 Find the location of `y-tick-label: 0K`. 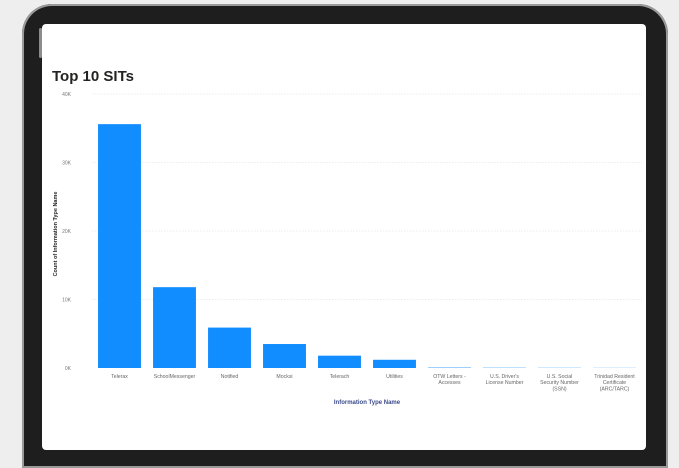

y-tick-label: 0K is located at coordinates (68, 369).